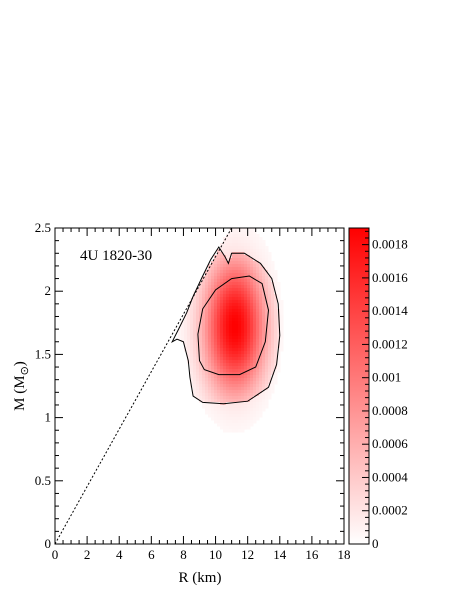 The height and width of the screenshot is (591, 457). I want to click on colorbar-tick-label: 0, so click(375, 543).